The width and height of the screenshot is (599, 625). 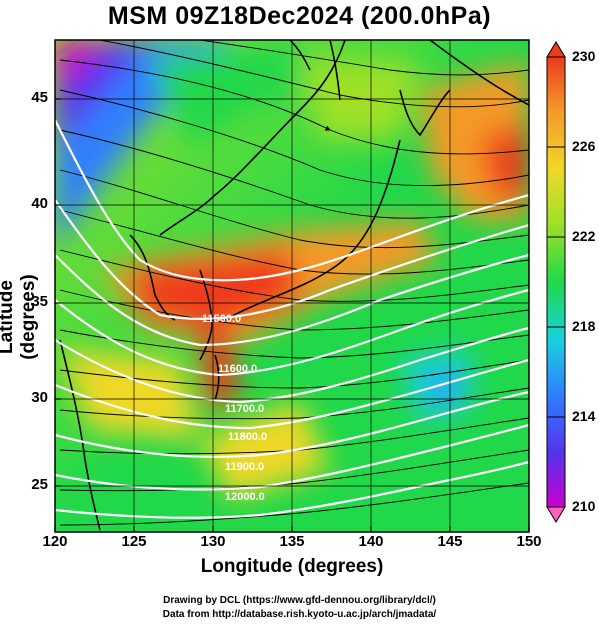 What do you see at coordinates (299, 16) in the screenshot?
I see `map-title: MSM 09Z18Dec2024 (200.0hPa)` at bounding box center [299, 16].